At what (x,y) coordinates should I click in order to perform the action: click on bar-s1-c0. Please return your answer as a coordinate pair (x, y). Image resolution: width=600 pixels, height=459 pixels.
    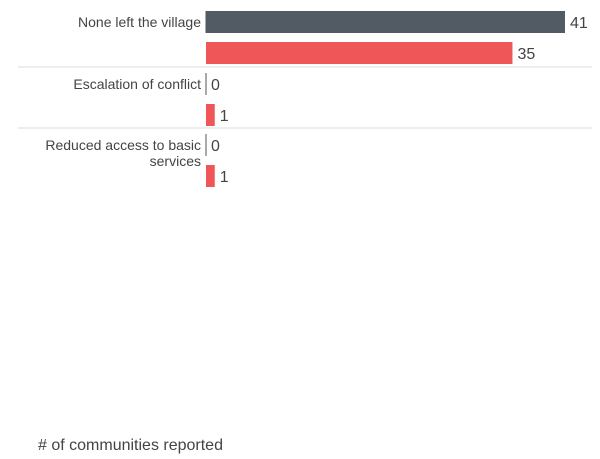
    Looking at the image, I should click on (359, 53).